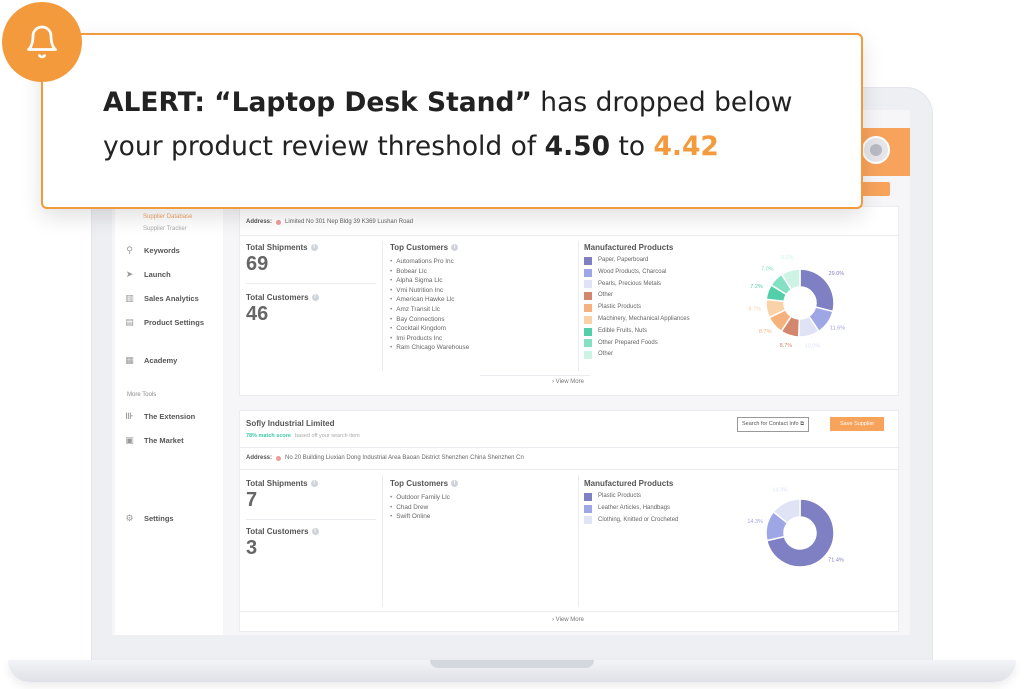 The height and width of the screenshot is (689, 1024). I want to click on list-item: Ram Chicago Warehouse, so click(429, 348).